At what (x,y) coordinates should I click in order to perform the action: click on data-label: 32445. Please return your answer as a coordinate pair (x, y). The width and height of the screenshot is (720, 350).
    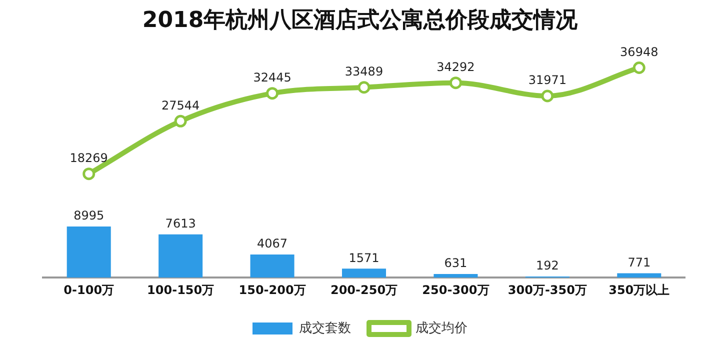
    Looking at the image, I should click on (272, 77).